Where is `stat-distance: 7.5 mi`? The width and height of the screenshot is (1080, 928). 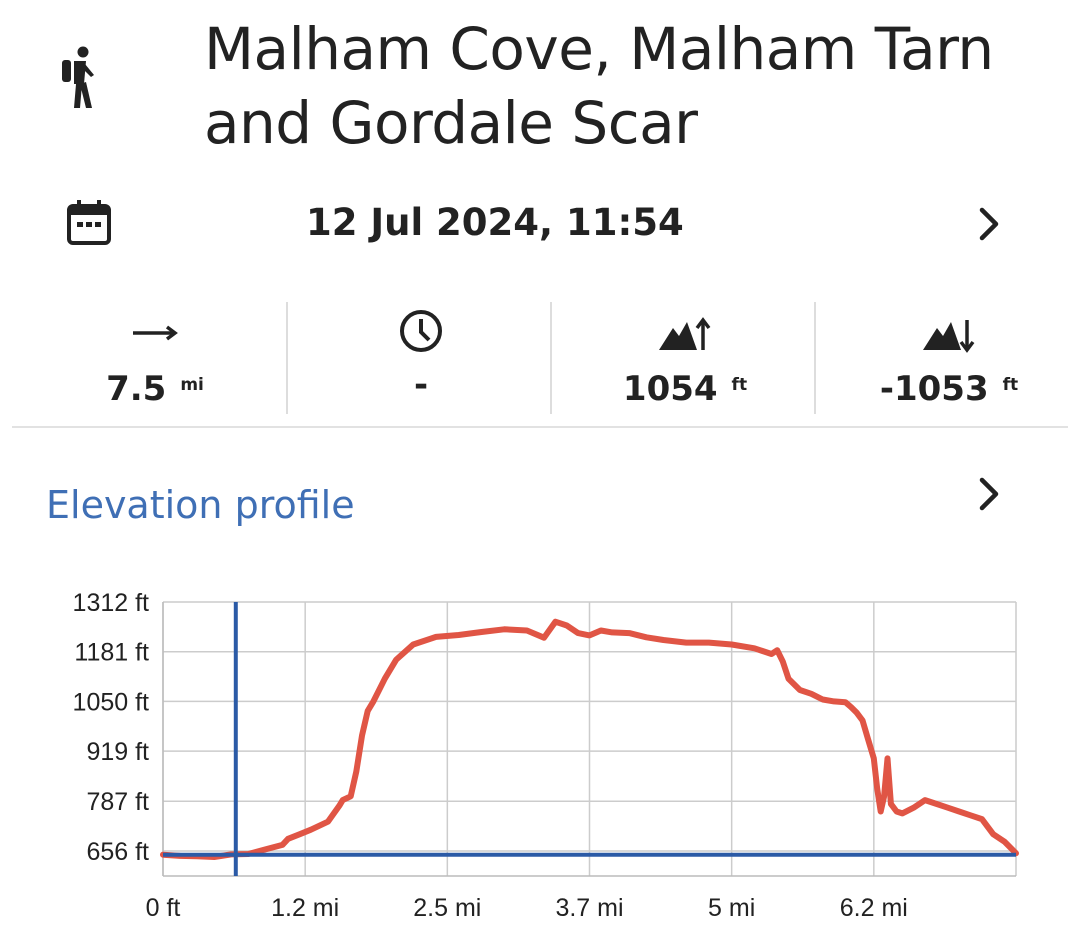
stat-distance: 7.5 mi is located at coordinates (155, 357).